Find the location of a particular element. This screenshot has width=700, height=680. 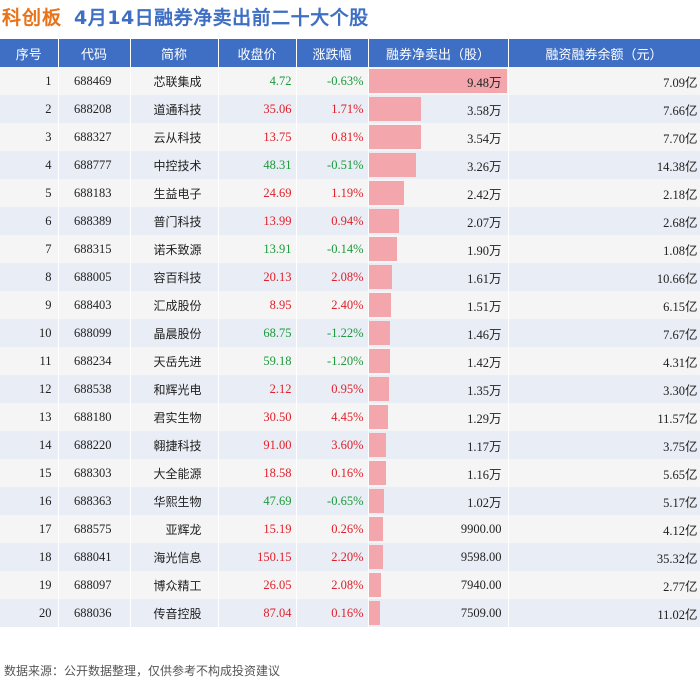

margin-balance-cell: 7.70亿 is located at coordinates (604, 137).